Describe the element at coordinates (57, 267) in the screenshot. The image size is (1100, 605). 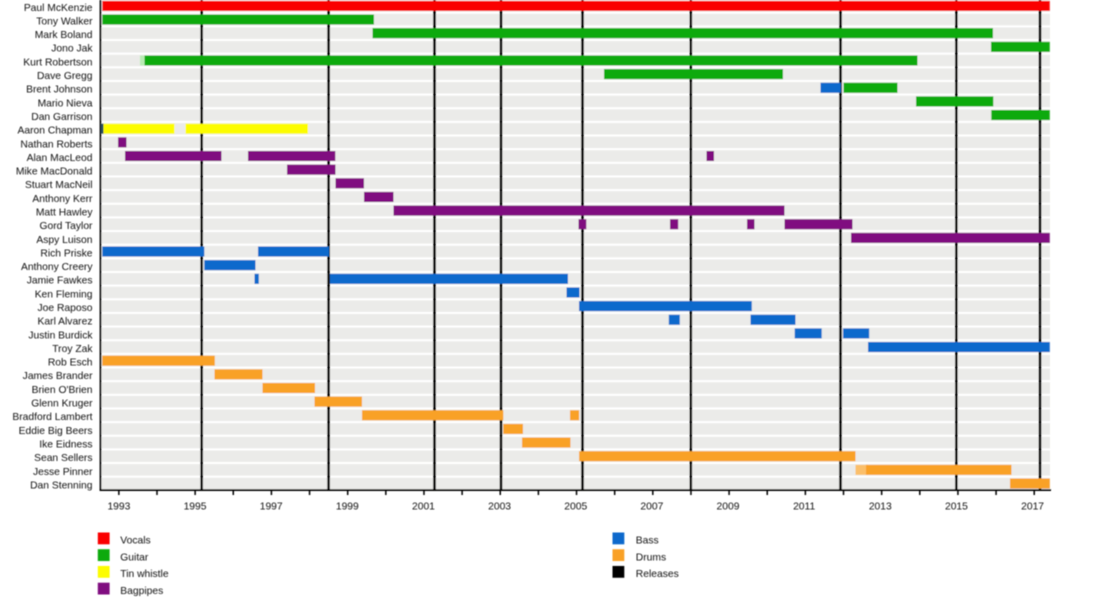
I see `svg-text: Anthony Creery` at that location.